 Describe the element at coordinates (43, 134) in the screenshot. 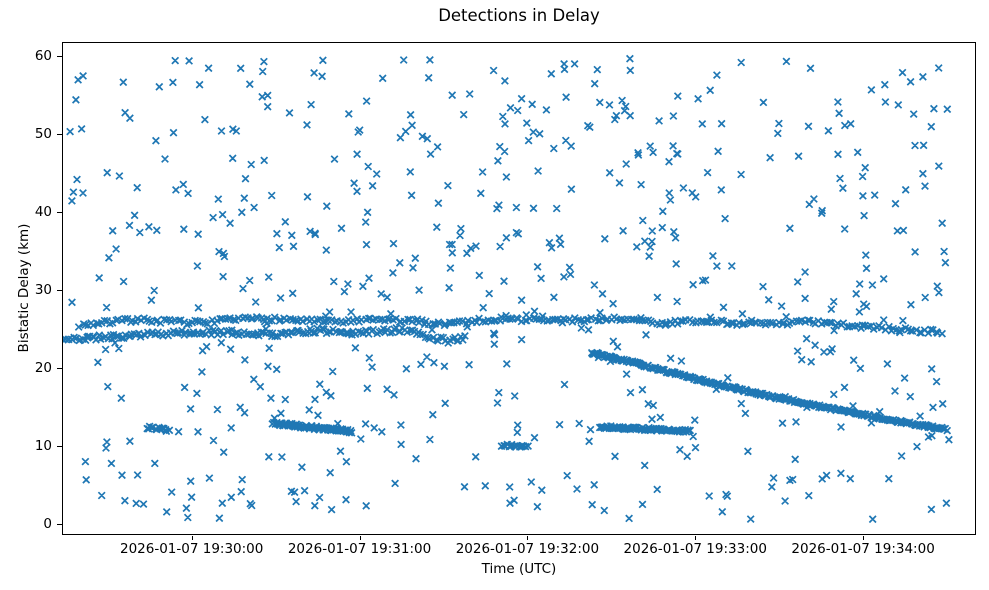

I see `y-tick-label: 50` at that location.